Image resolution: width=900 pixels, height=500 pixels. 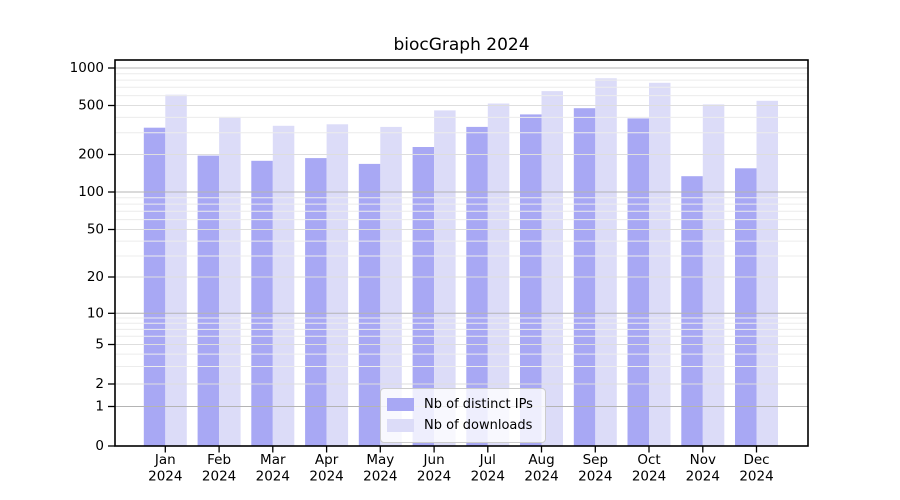 What do you see at coordinates (445, 278) in the screenshot?
I see `bar-downloads-jun` at bounding box center [445, 278].